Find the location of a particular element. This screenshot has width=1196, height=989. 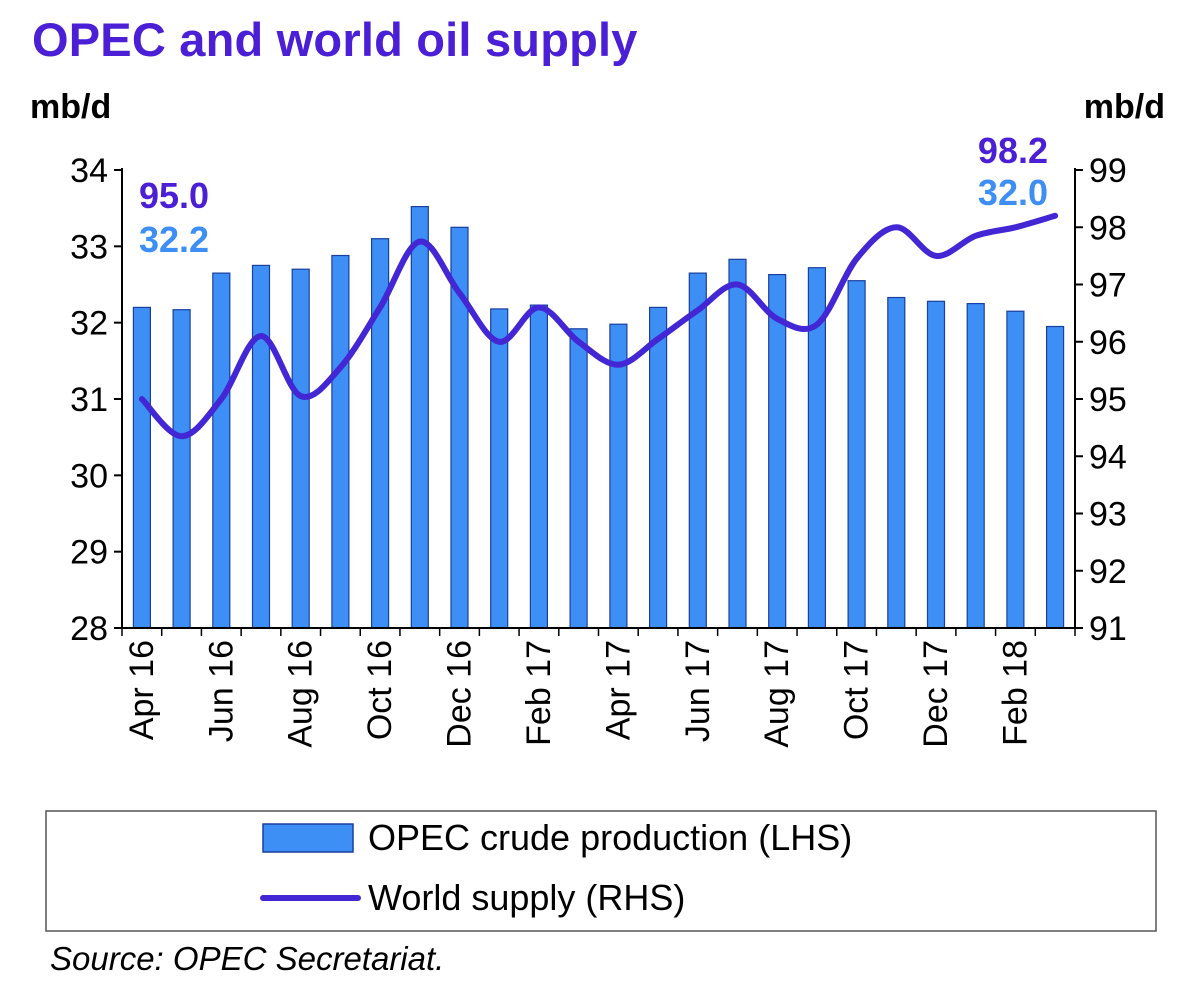

right-tick-label: 93 is located at coordinates (1108, 515).